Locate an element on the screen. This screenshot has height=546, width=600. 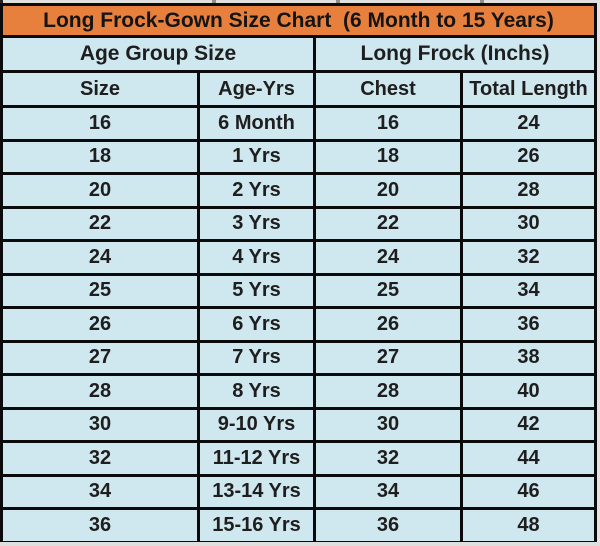
table-cell: 1 Yrs is located at coordinates (256, 156).